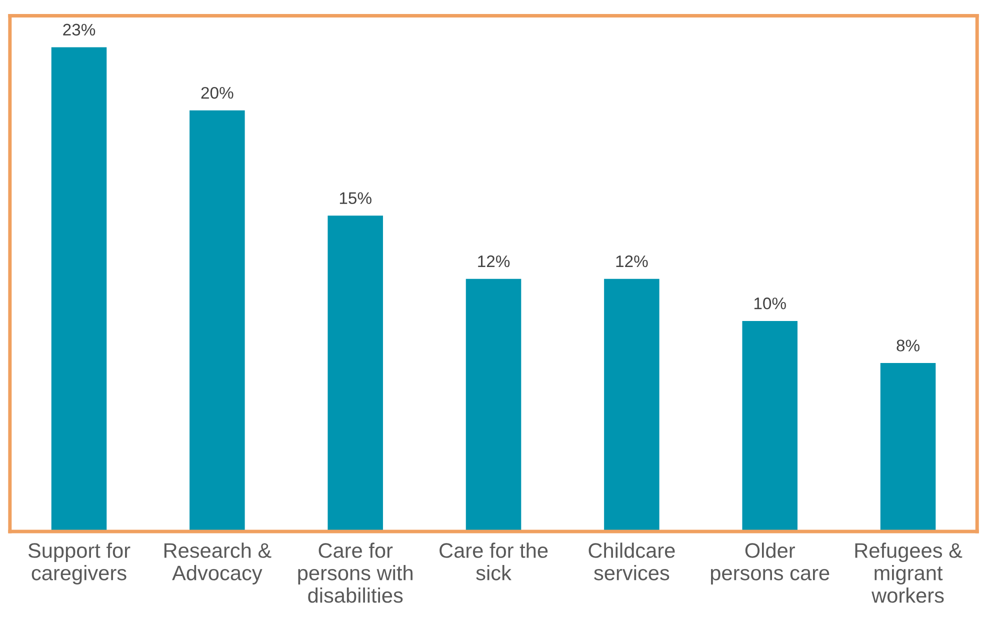 The height and width of the screenshot is (629, 992). What do you see at coordinates (908, 572) in the screenshot?
I see `x-tick-label: Refugees & migrant workers` at bounding box center [908, 572].